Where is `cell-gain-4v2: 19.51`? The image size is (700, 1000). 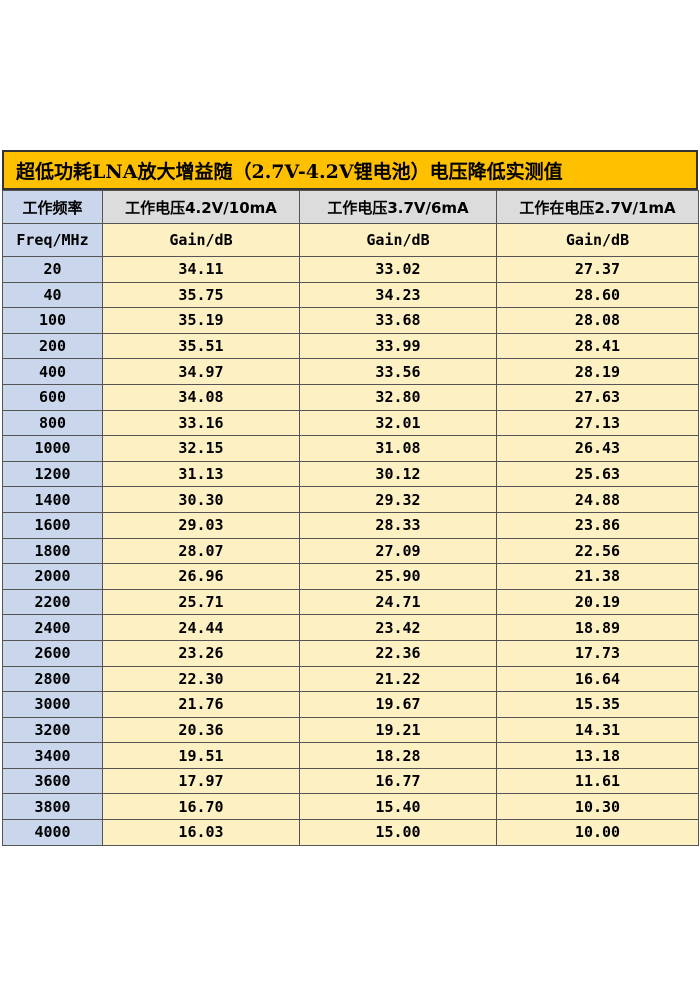 cell-gain-4v2: 19.51 is located at coordinates (201, 755).